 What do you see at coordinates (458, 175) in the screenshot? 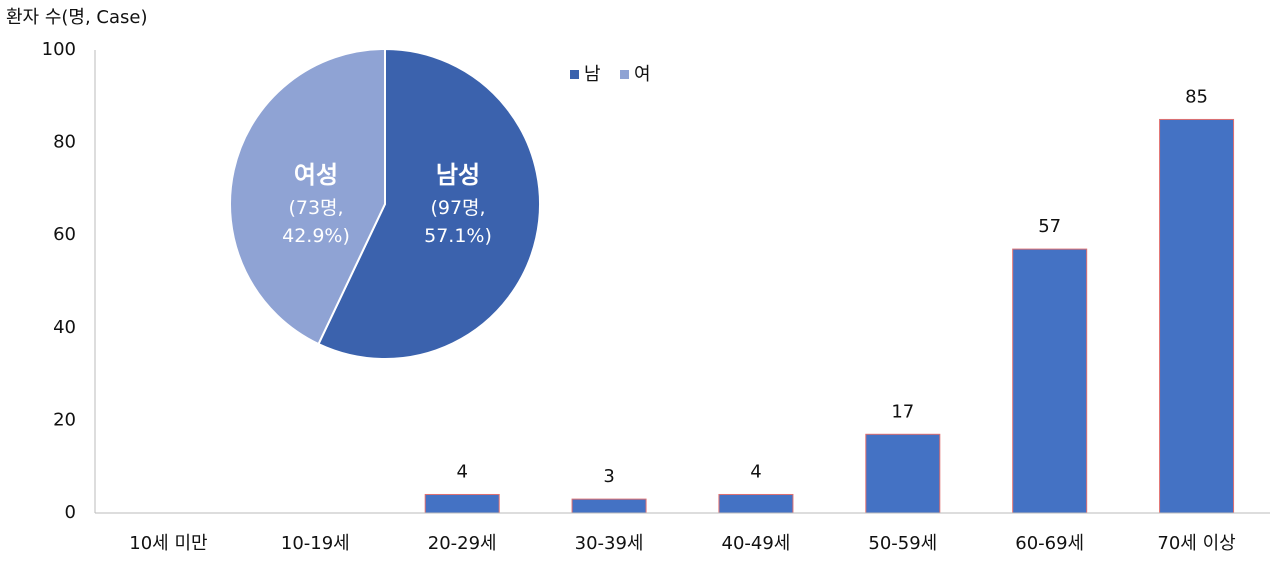
I see `slice-title: 남성` at bounding box center [458, 175].